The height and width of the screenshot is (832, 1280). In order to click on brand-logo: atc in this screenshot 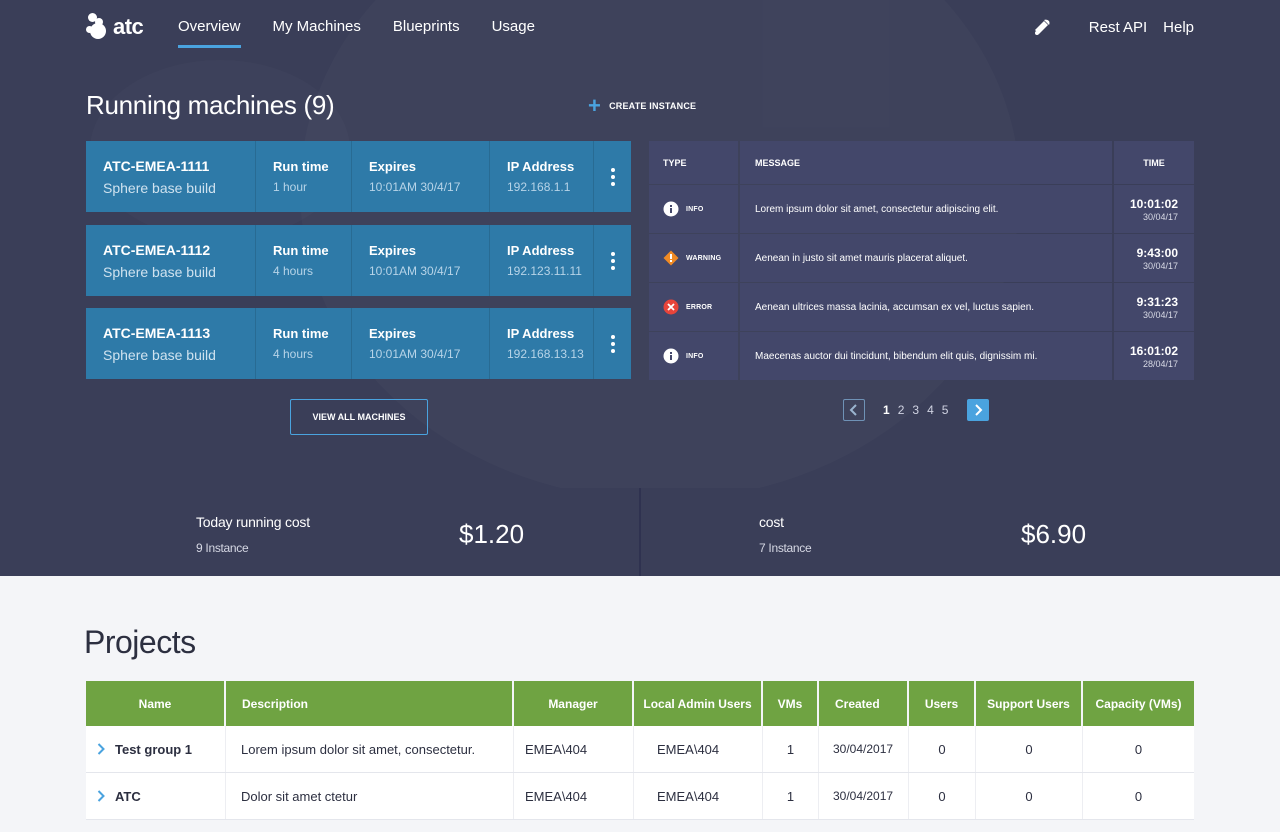, I will do `click(115, 27)`.